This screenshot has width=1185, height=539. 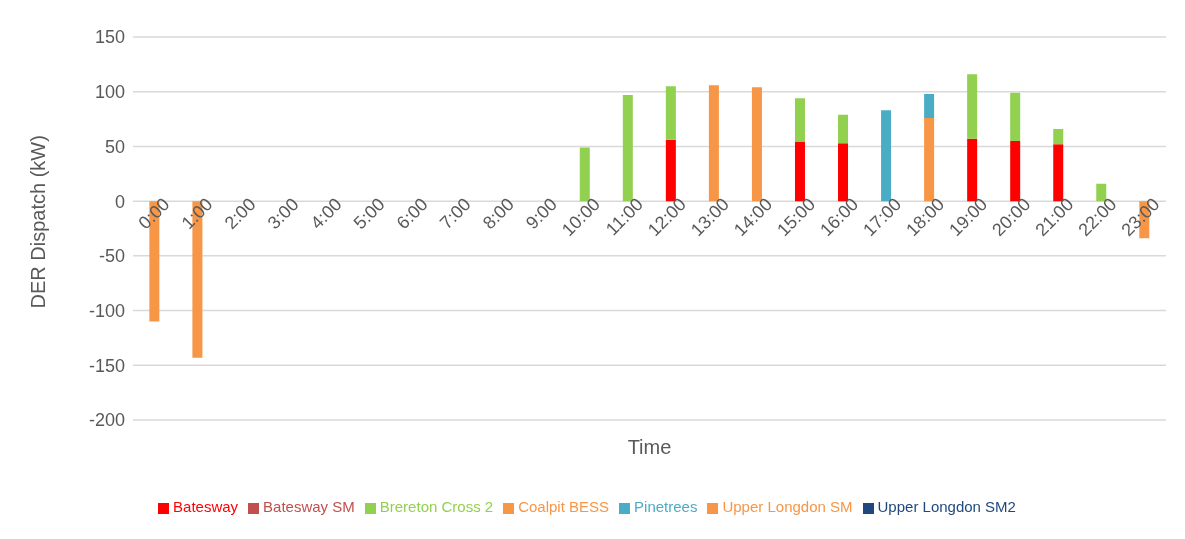 I want to click on y-tick-label: 150, so click(x=109, y=37).